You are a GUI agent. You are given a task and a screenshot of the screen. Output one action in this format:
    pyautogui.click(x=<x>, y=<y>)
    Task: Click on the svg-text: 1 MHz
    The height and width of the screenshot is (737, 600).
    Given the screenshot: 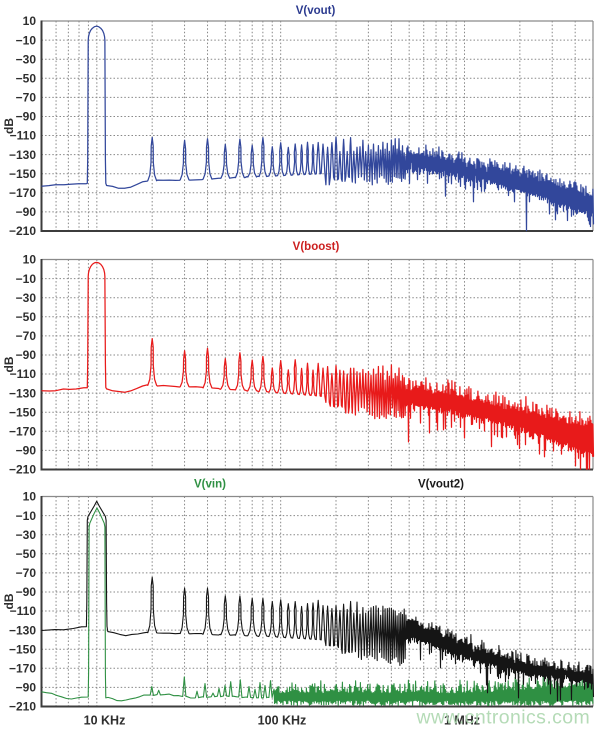 What is the action you would take?
    pyautogui.click(x=462, y=721)
    